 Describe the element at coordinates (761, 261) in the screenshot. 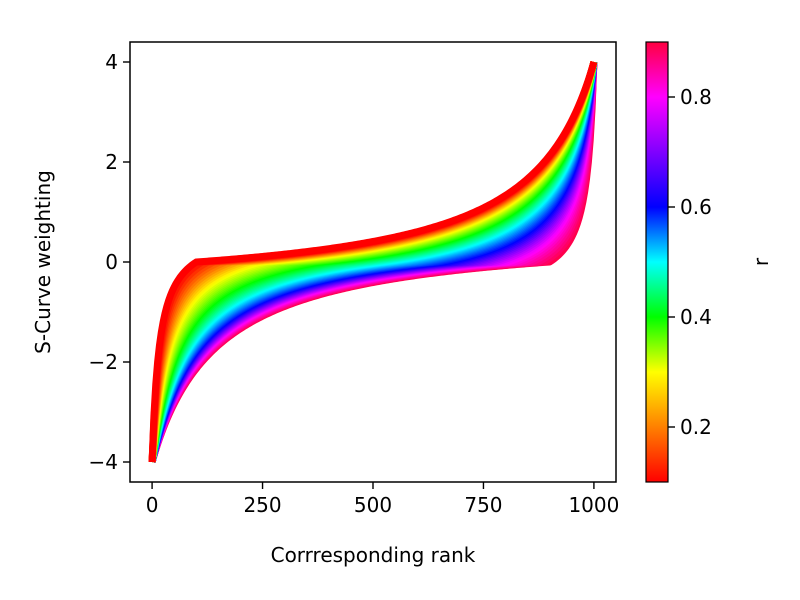

I see `colorbar-label: r` at that location.